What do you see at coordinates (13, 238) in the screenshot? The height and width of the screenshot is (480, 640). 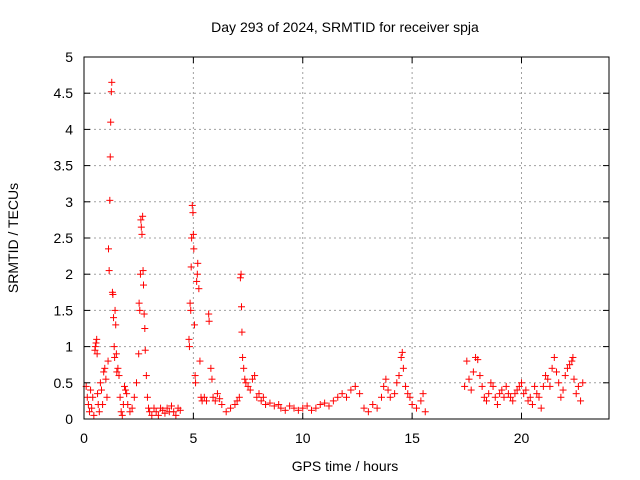 I see `y-axis-title: SRMTID / TECUs` at bounding box center [13, 238].